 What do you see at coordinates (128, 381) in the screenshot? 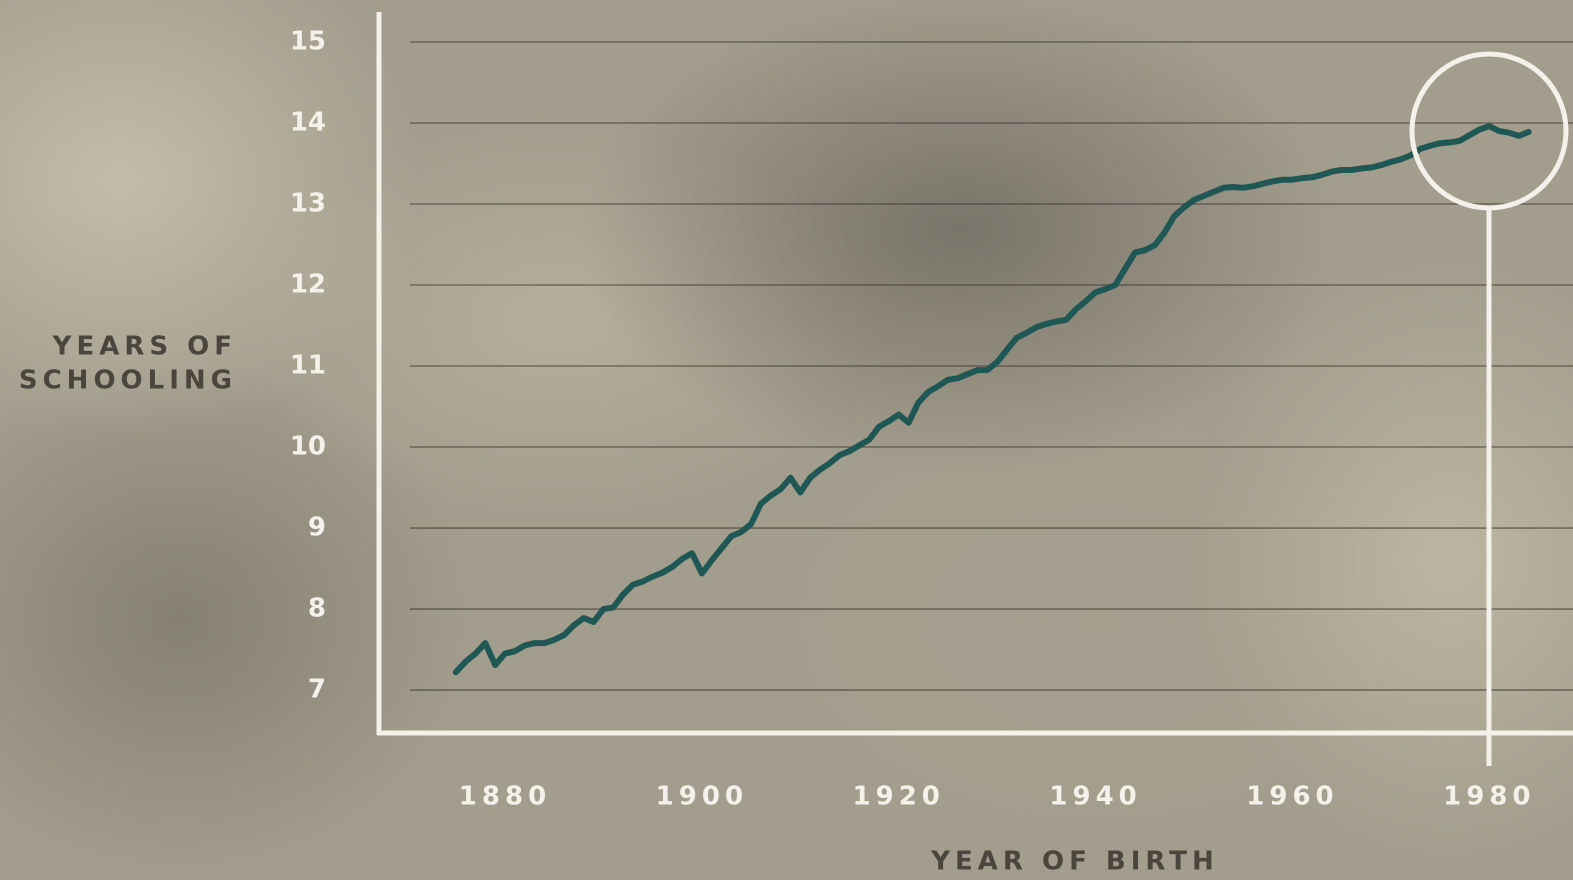
I see `y-axis-label: SCHOOLING` at bounding box center [128, 381].